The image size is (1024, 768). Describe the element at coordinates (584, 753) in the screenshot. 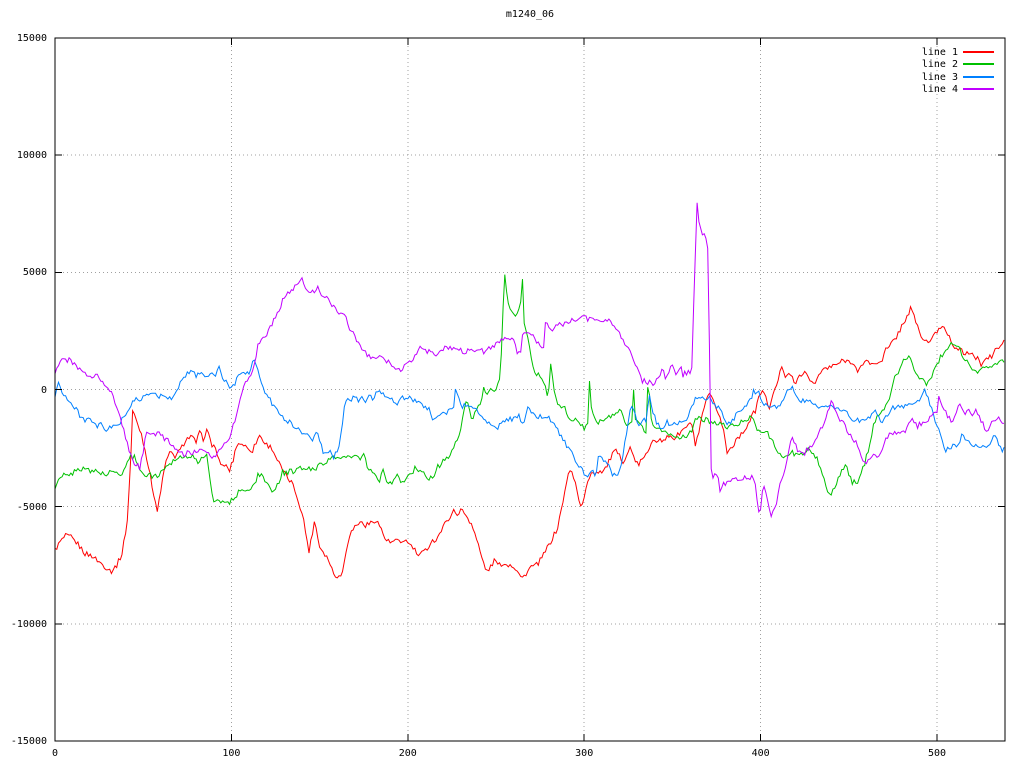

I see `x-tick-label: 300` at that location.